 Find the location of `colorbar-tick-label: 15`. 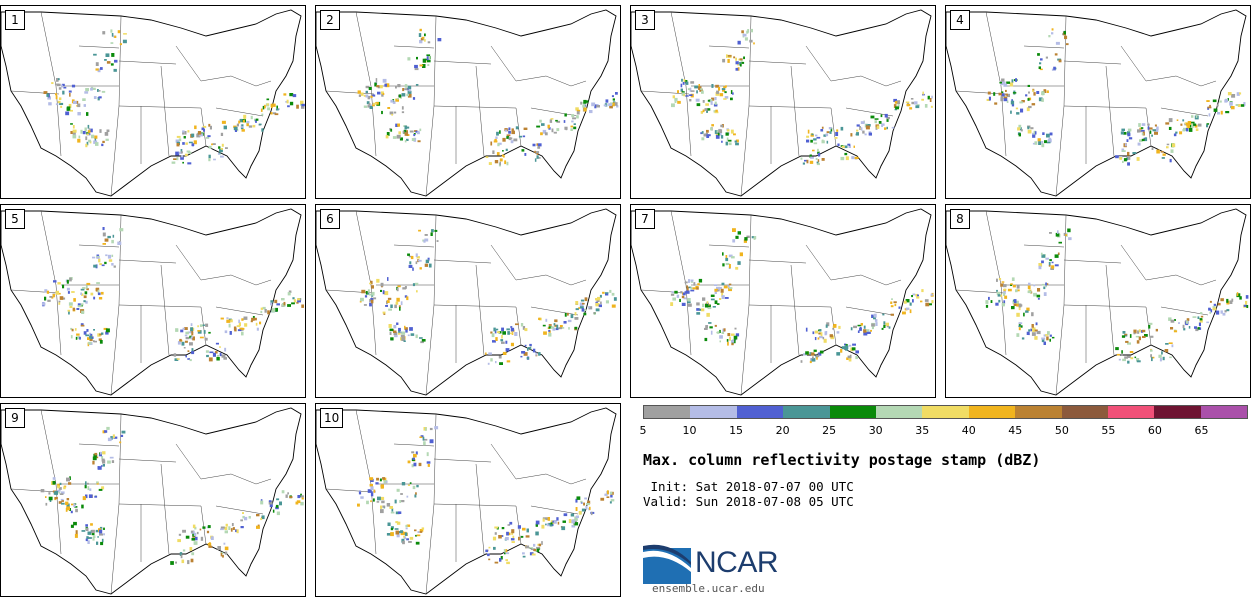

colorbar-tick-label: 15 is located at coordinates (736, 430).